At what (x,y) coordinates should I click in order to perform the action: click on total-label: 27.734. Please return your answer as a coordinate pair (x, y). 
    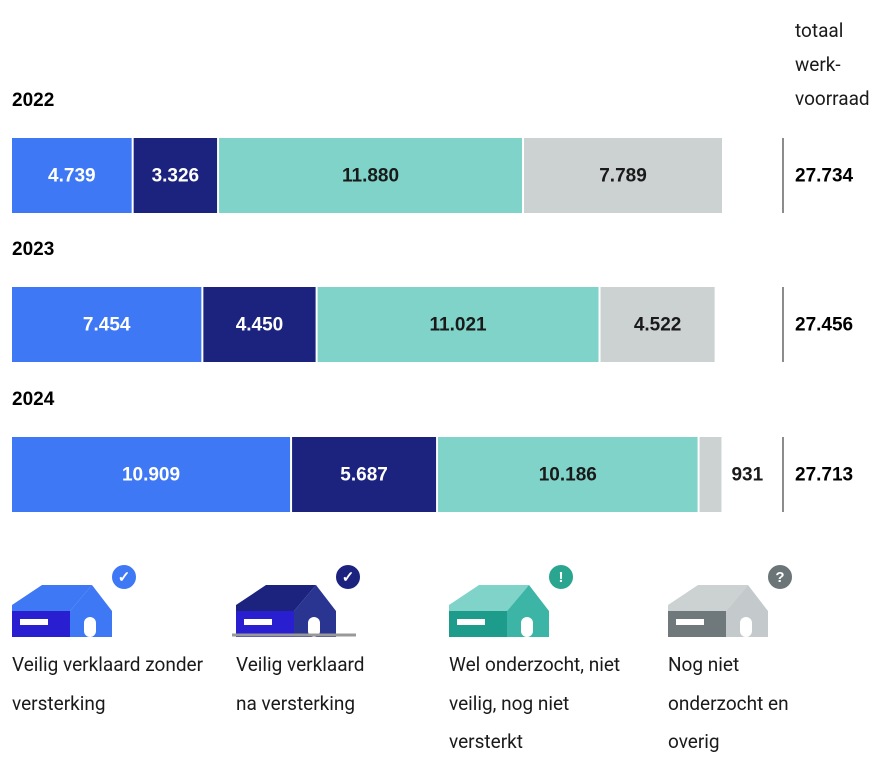
    Looking at the image, I should click on (824, 176).